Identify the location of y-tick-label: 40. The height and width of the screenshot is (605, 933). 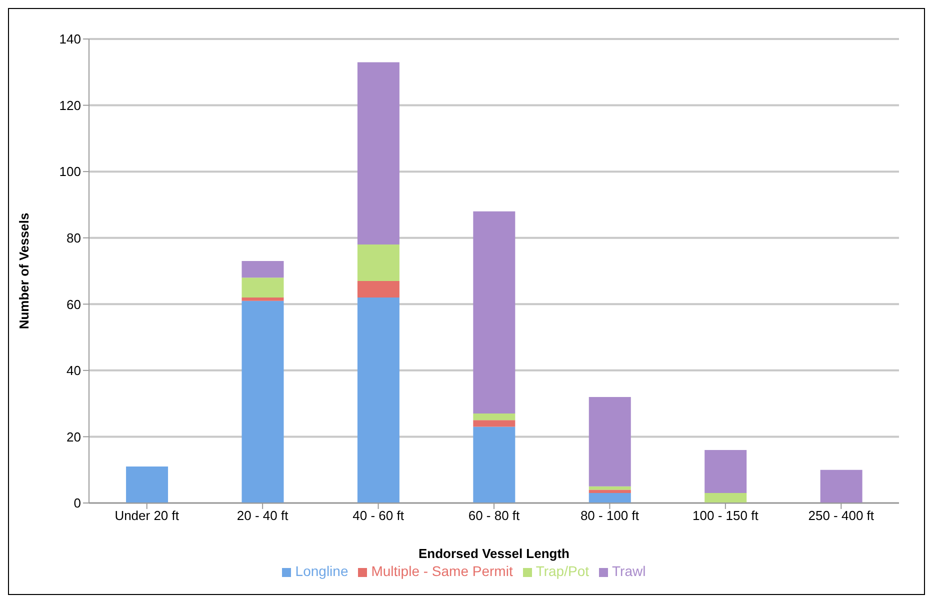
(73, 370).